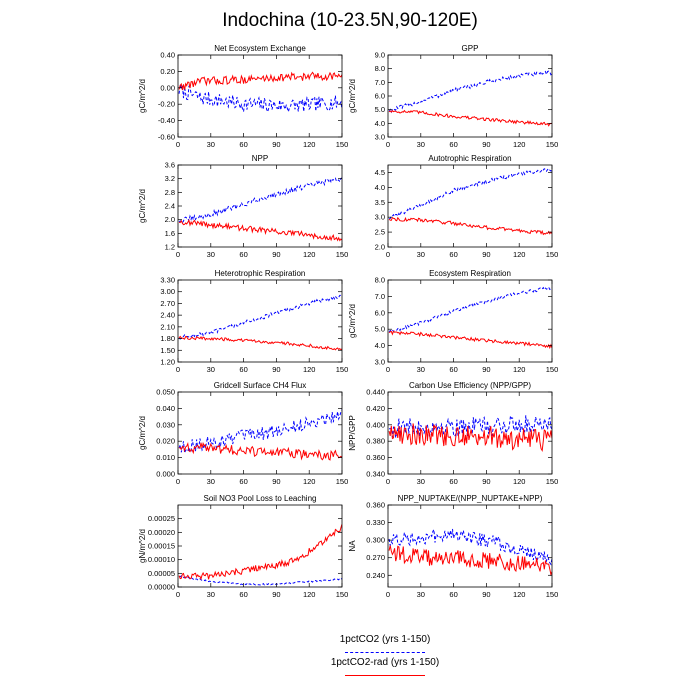  What do you see at coordinates (167, 315) in the screenshot?
I see `y-tick-label: 2.40` at bounding box center [167, 315].